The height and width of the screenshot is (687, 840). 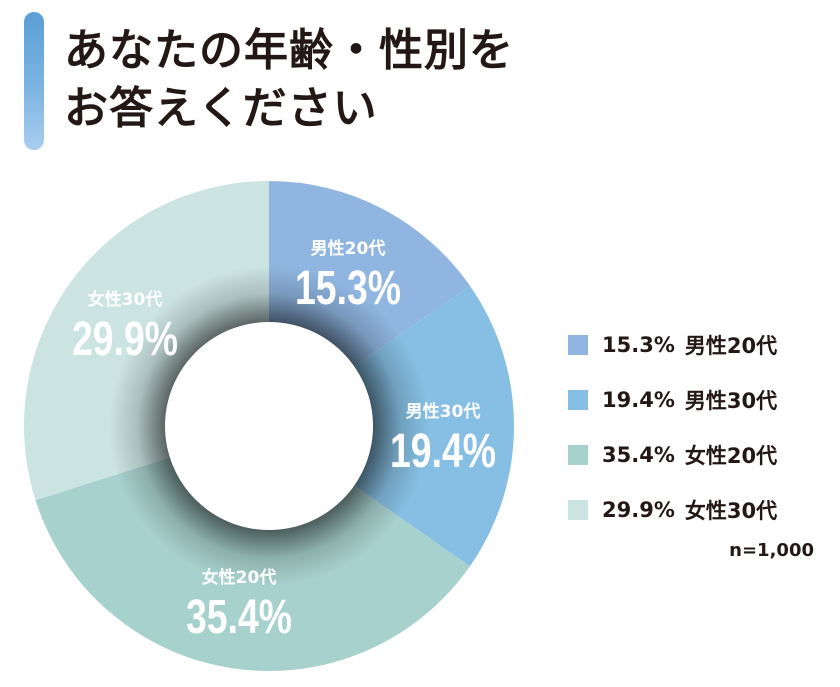 What do you see at coordinates (731, 511) in the screenshot?
I see `legend-label-4: 女性30代` at bounding box center [731, 511].